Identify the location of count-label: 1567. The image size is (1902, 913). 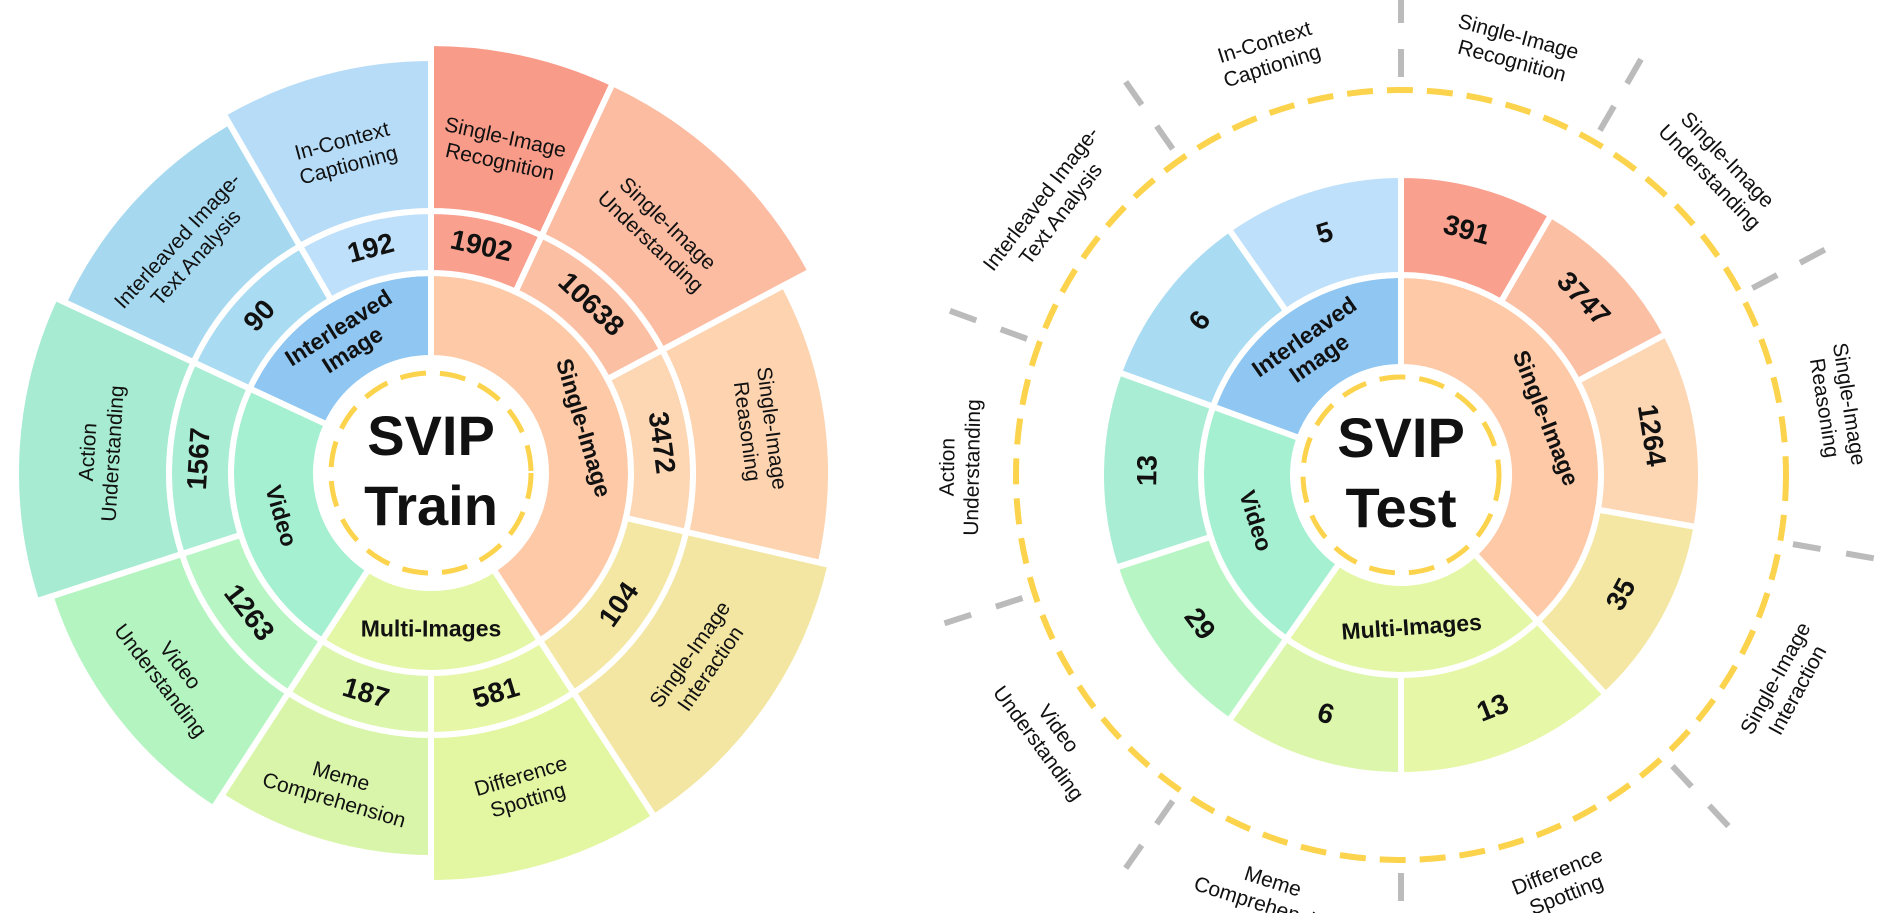
(198, 459).